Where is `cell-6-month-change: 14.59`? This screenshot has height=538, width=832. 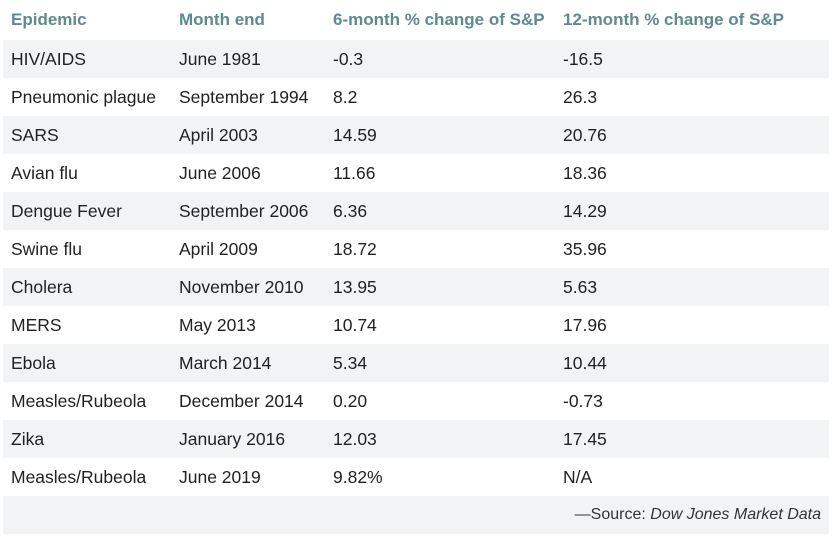 cell-6-month-change: 14.59 is located at coordinates (440, 135).